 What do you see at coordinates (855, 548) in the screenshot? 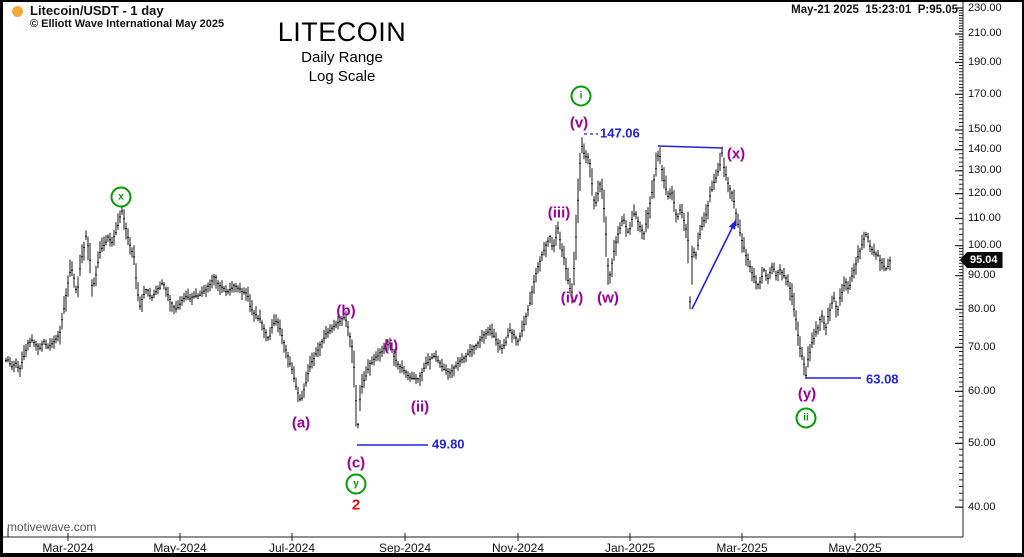
I see `x-axis-tick-label: May-2025` at bounding box center [855, 548].